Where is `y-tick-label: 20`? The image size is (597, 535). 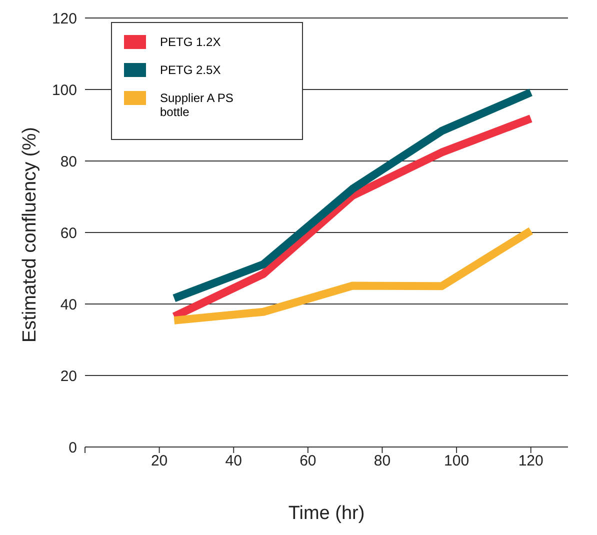 y-tick-label: 20 is located at coordinates (68, 376).